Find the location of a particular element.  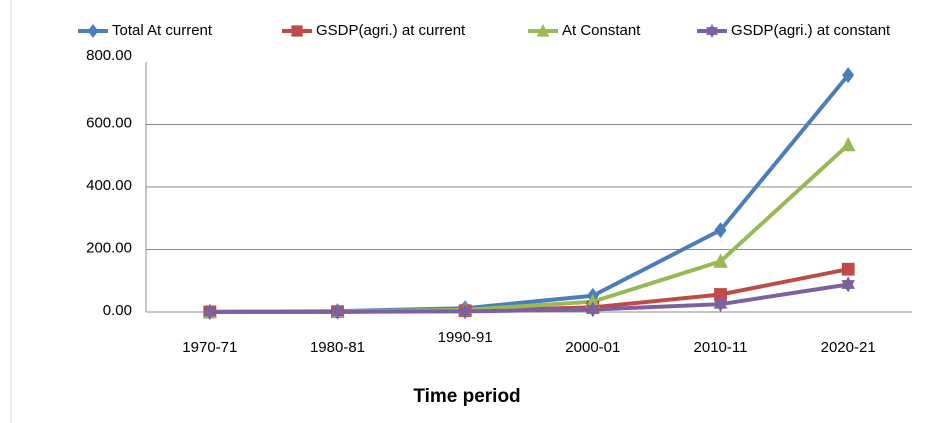

x-axis-title: Time period is located at coordinates (466, 396).